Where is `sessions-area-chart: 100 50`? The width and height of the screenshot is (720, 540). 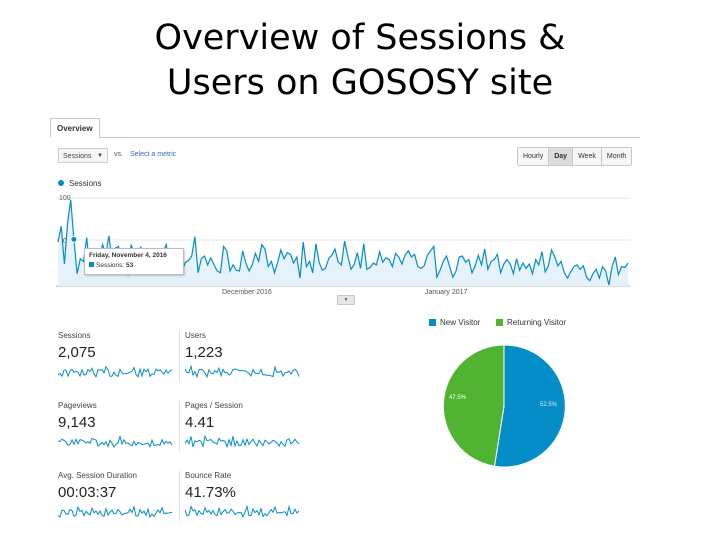
sessions-area-chart: 100 50 is located at coordinates (343, 240).